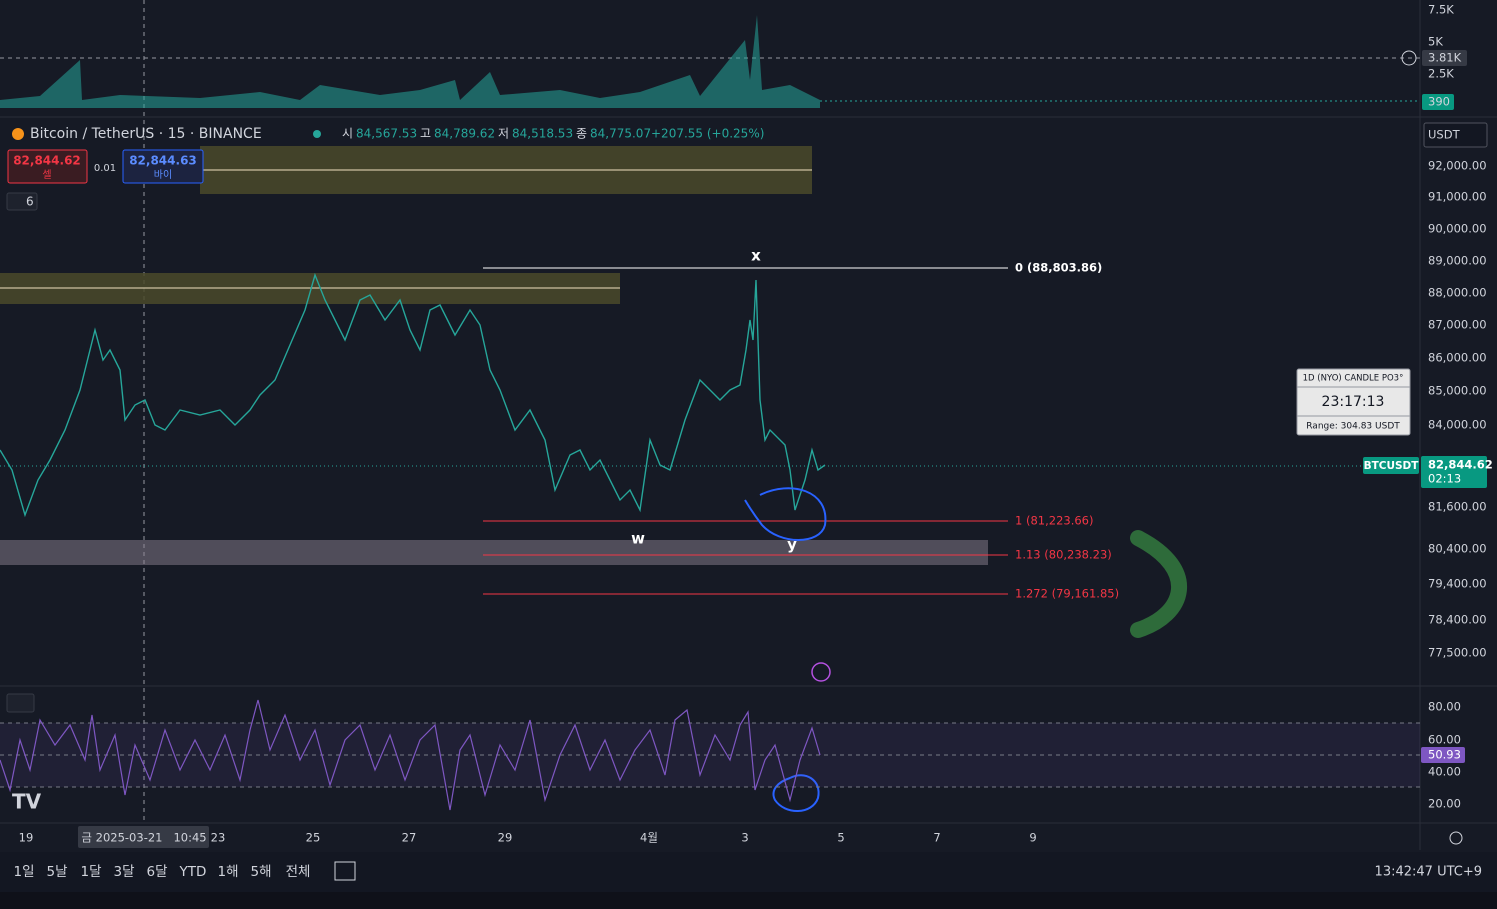  I want to click on time-axis-label: 23, so click(218, 838).